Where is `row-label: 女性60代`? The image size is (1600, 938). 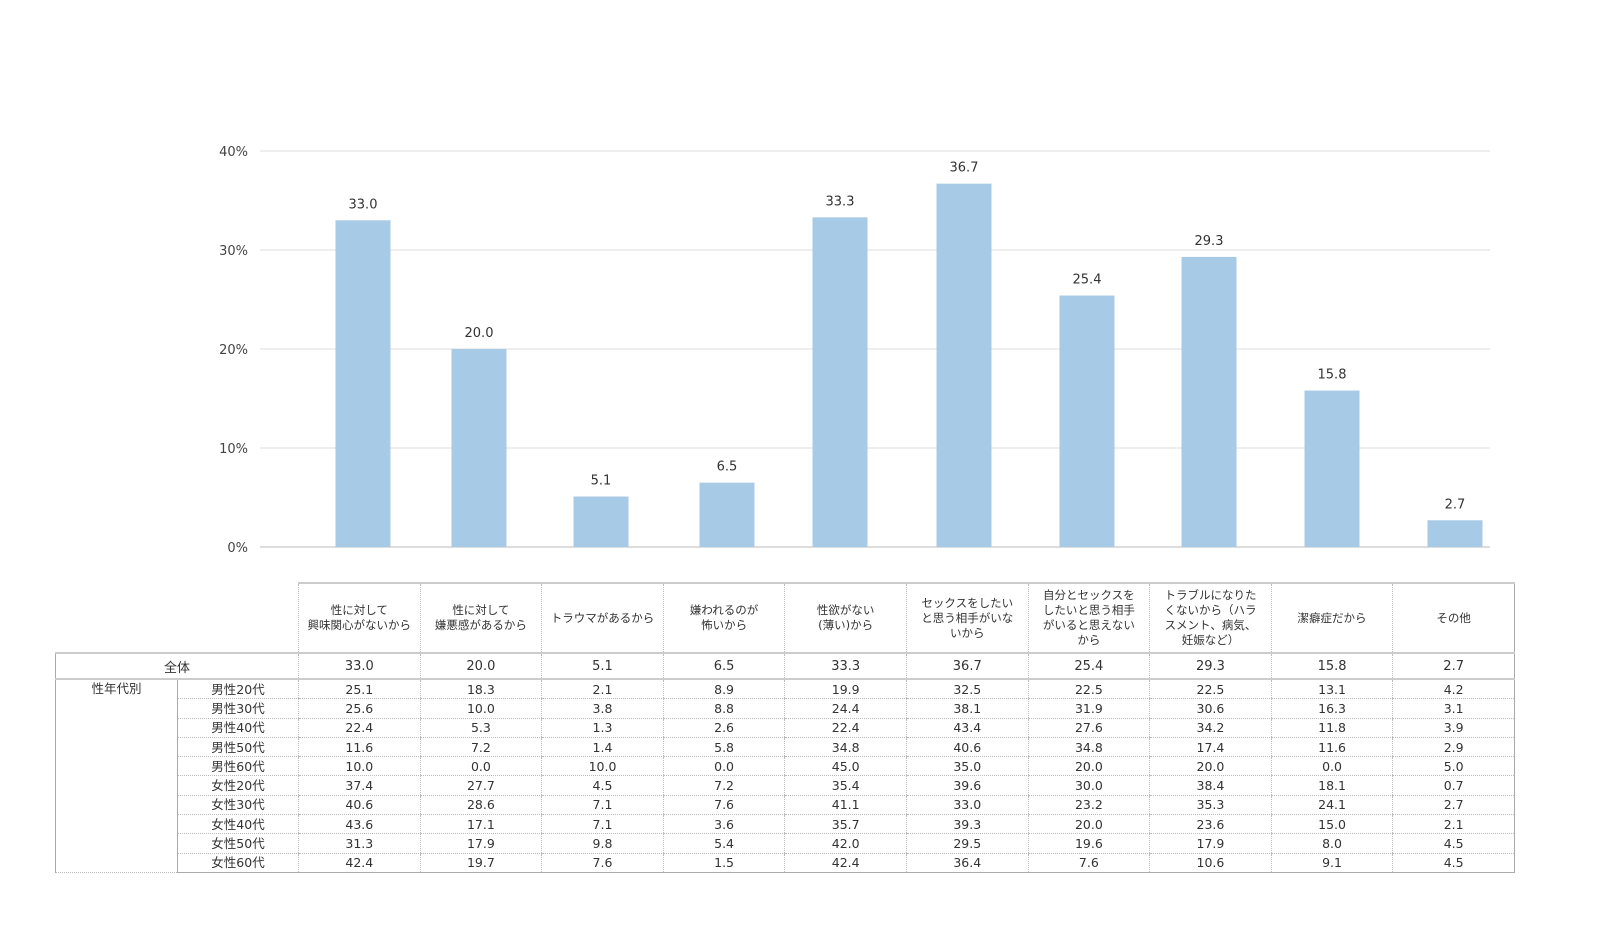
row-label: 女性60代 is located at coordinates (238, 863).